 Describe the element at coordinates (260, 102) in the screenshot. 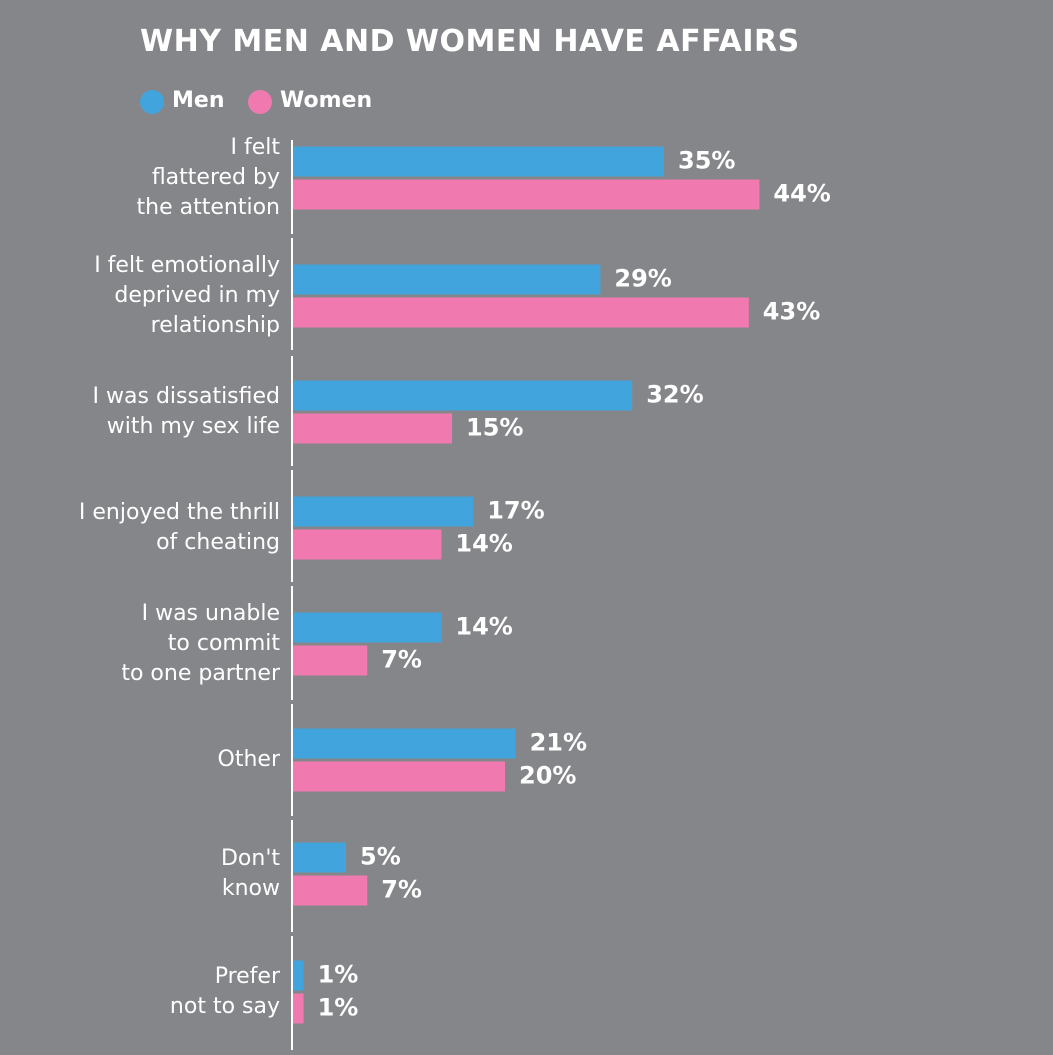

I see `legend-swatch-women` at that location.